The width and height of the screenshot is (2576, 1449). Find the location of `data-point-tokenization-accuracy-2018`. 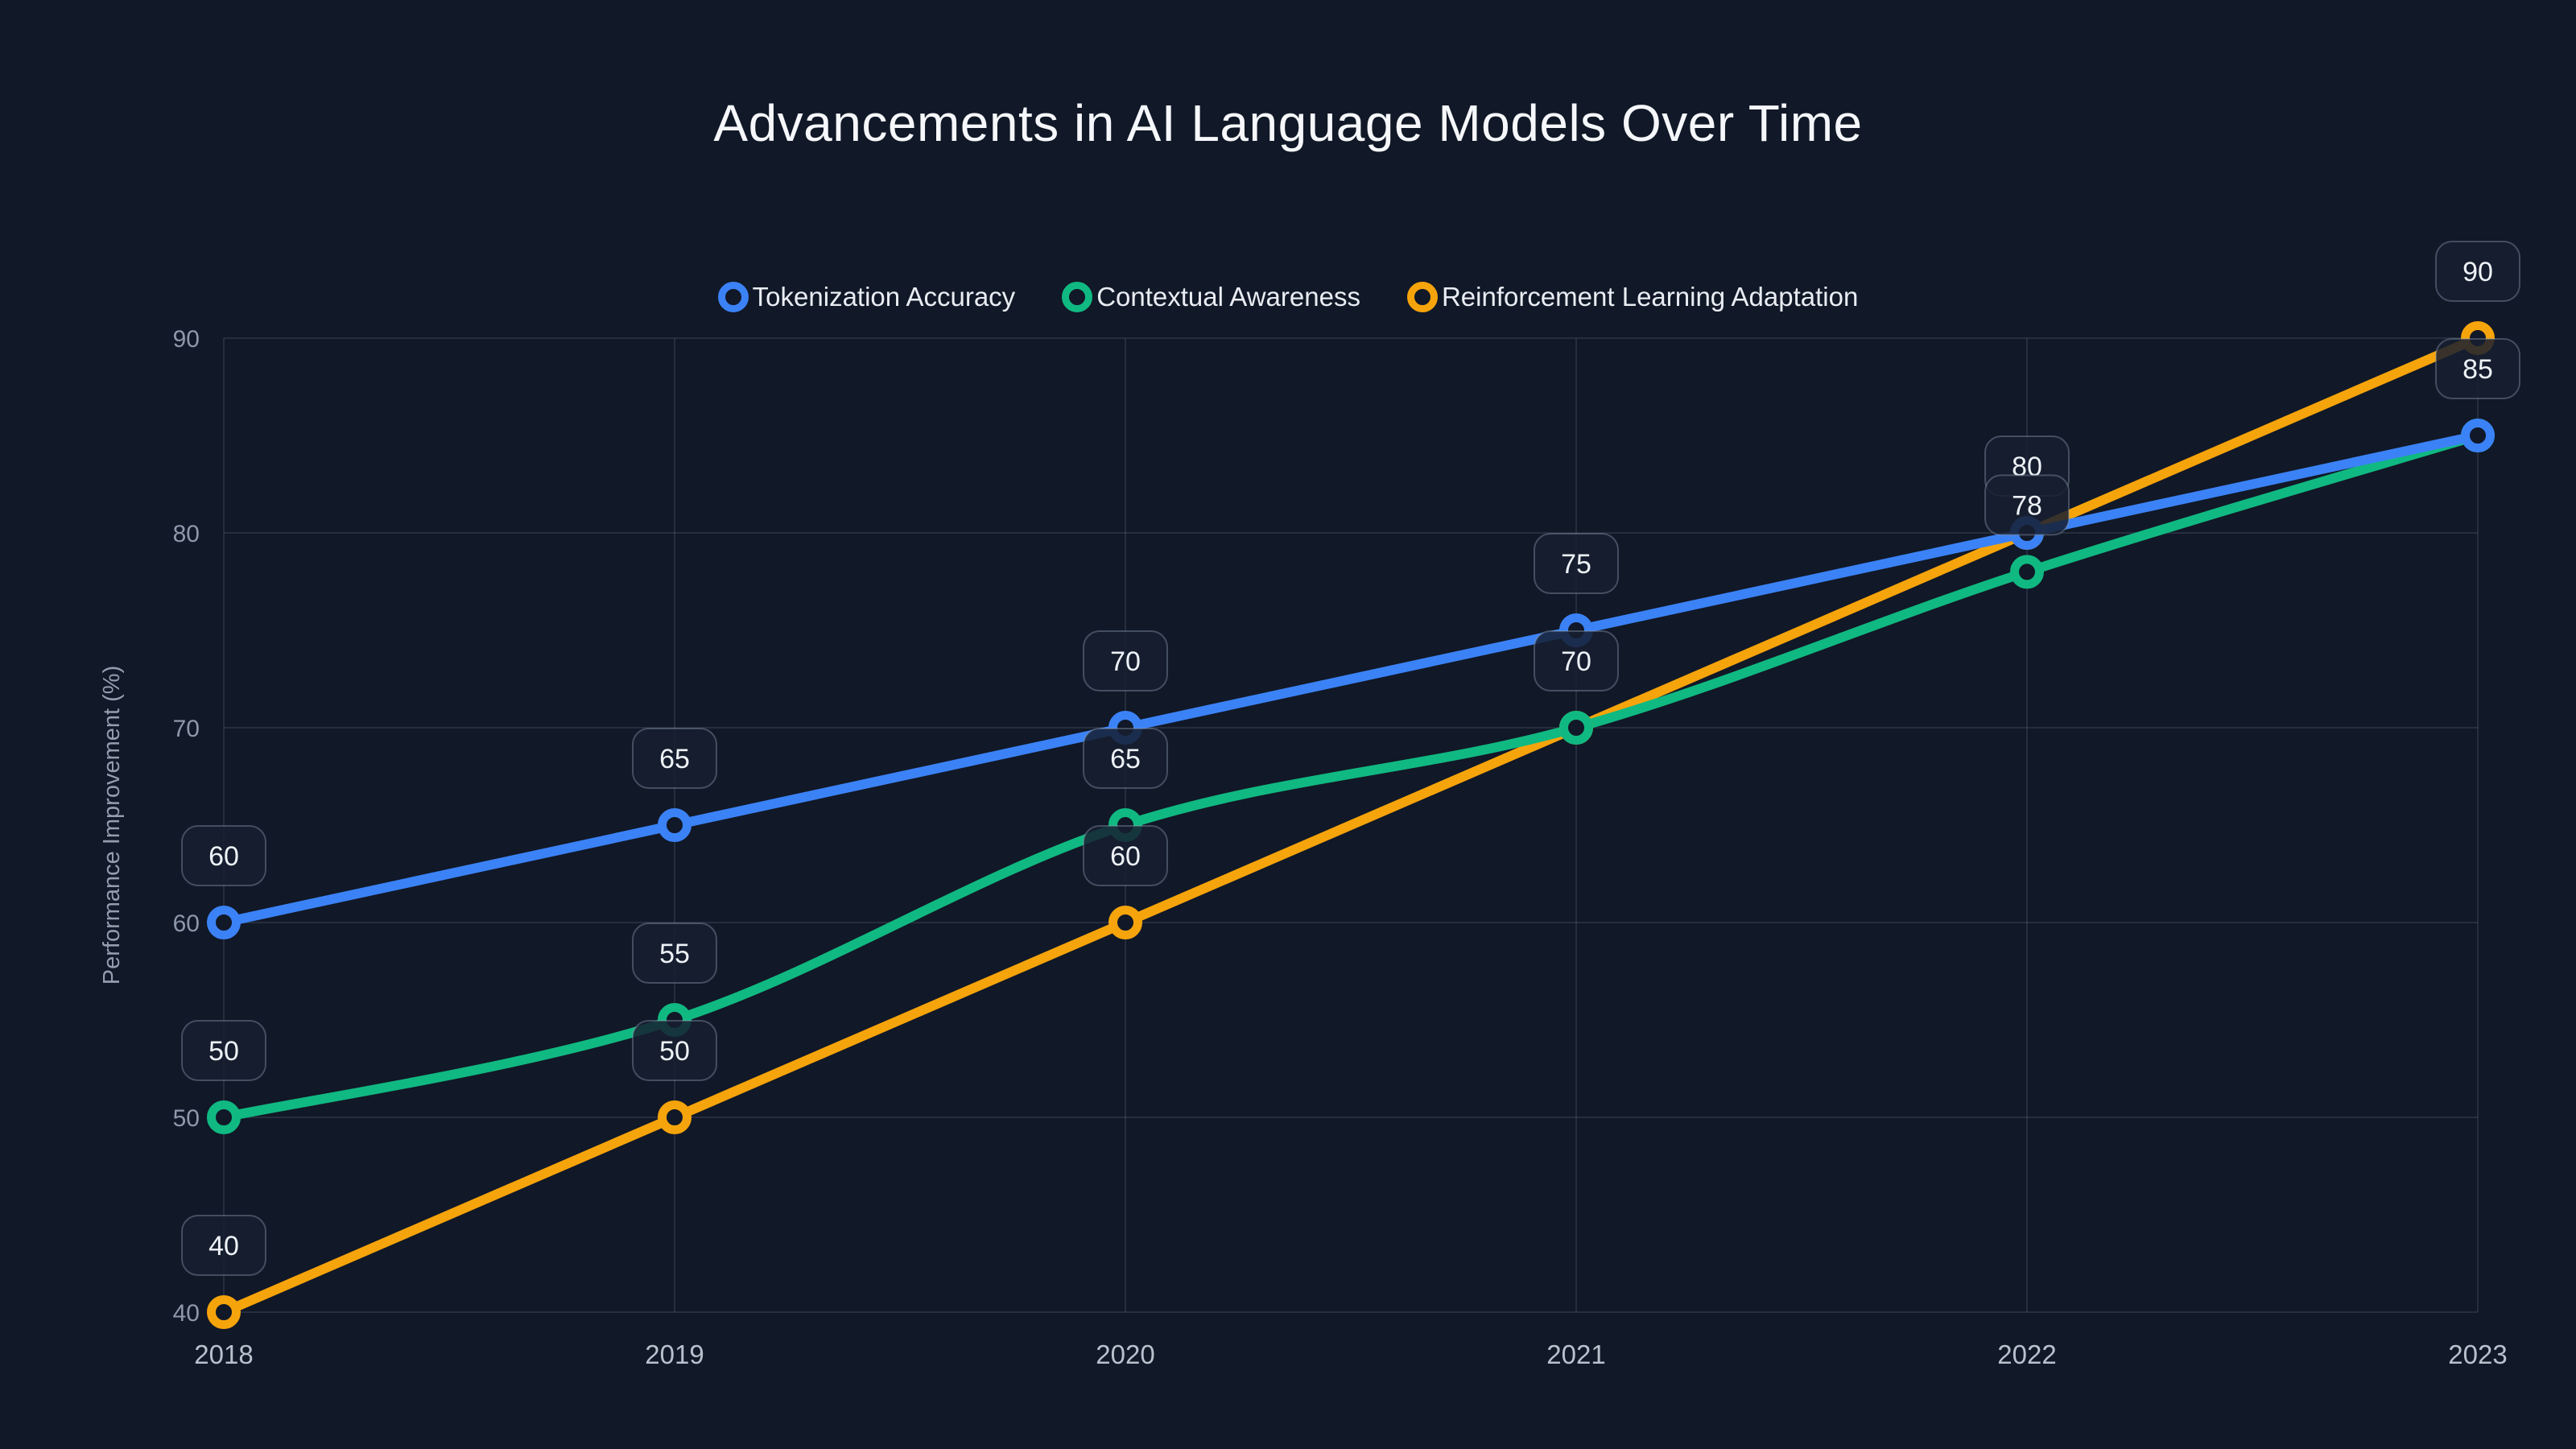

data-point-tokenization-accuracy-2018 is located at coordinates (224, 923).